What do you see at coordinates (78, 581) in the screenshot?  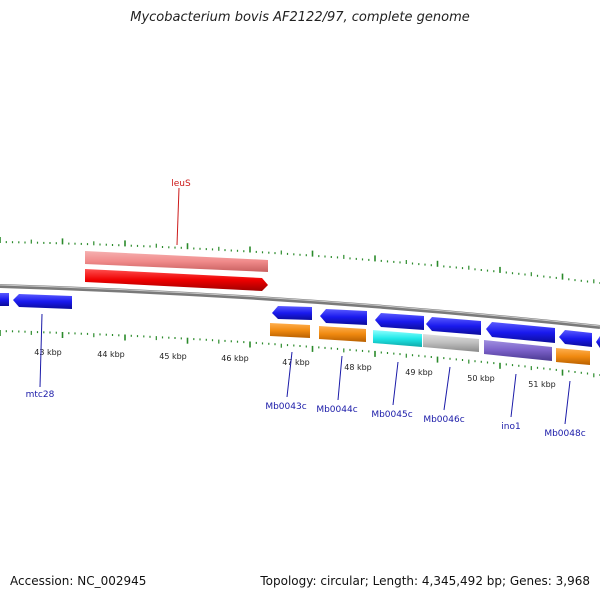 I see `accession-text: Accession: NC_002945` at bounding box center [78, 581].